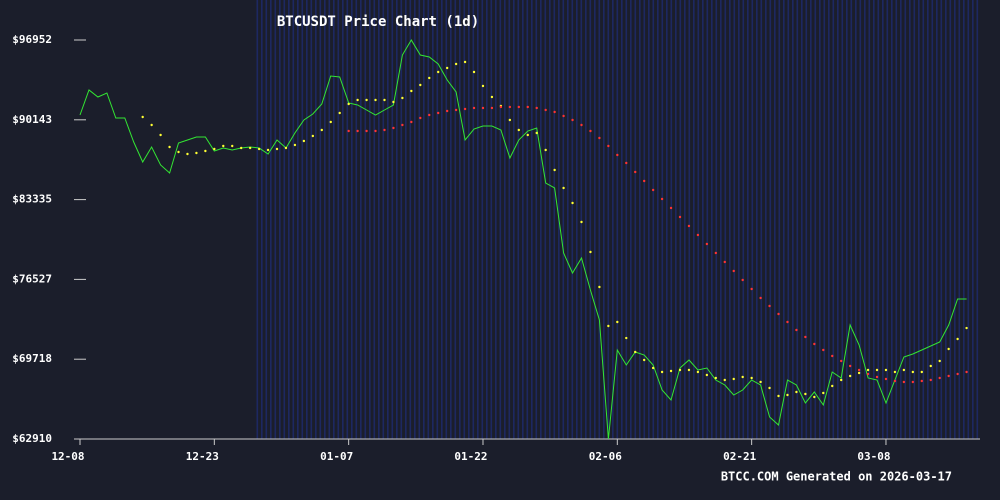  I want to click on x-tick-label: 02-21, so click(739, 456).